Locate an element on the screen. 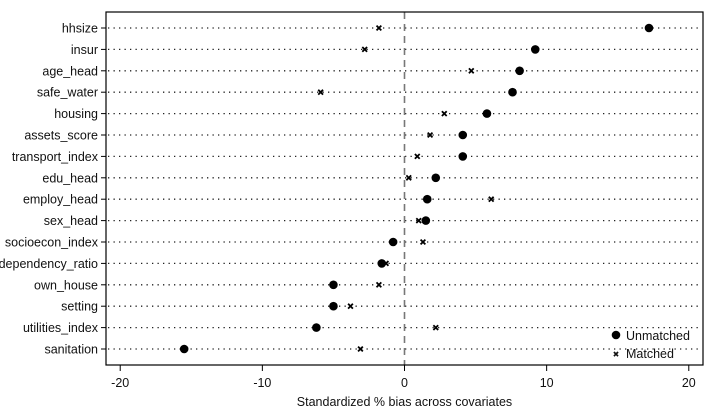 The height and width of the screenshot is (412, 708). category-label: sanitation is located at coordinates (71, 350).